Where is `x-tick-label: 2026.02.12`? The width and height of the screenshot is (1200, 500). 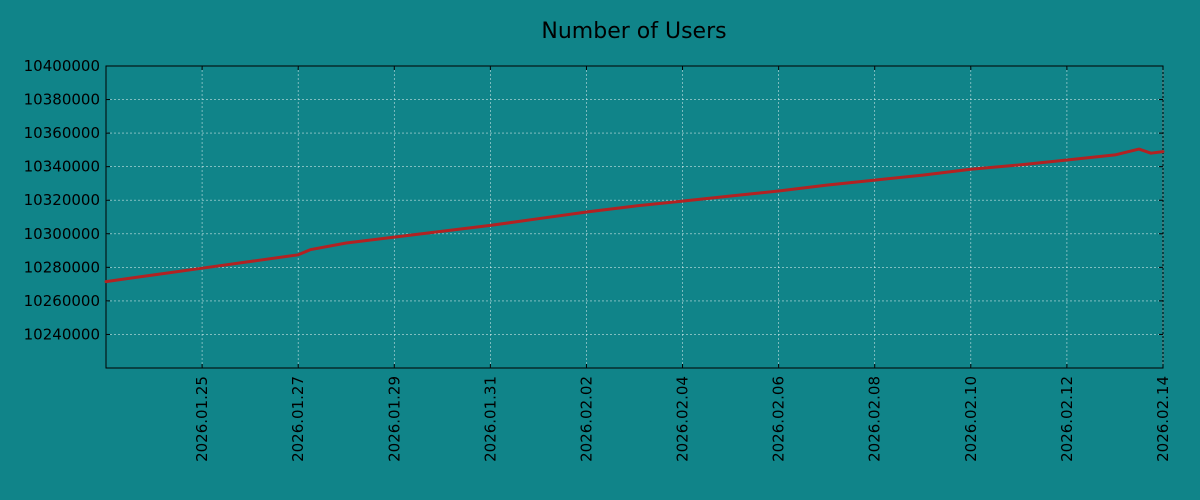 x-tick-label: 2026.02.12 is located at coordinates (1067, 419).